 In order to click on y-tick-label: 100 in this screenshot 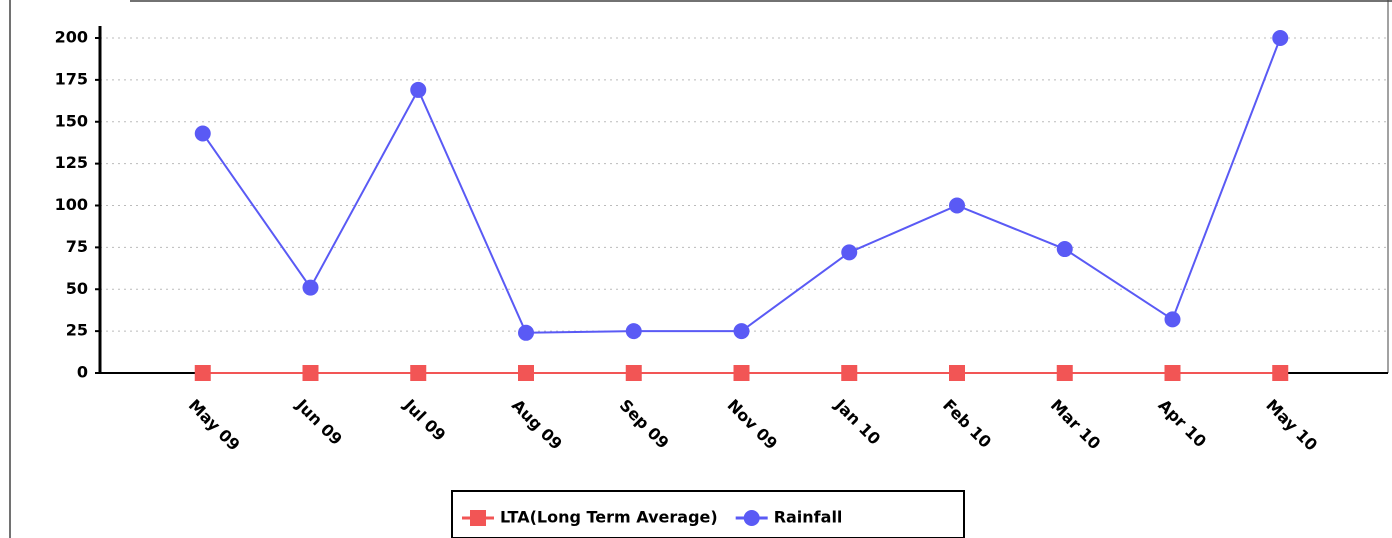, I will do `click(71, 204)`.